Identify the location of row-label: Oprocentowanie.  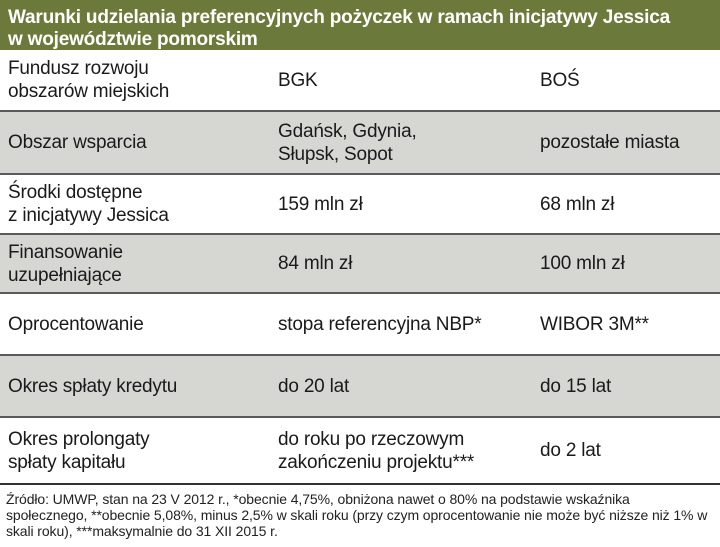
(135, 324).